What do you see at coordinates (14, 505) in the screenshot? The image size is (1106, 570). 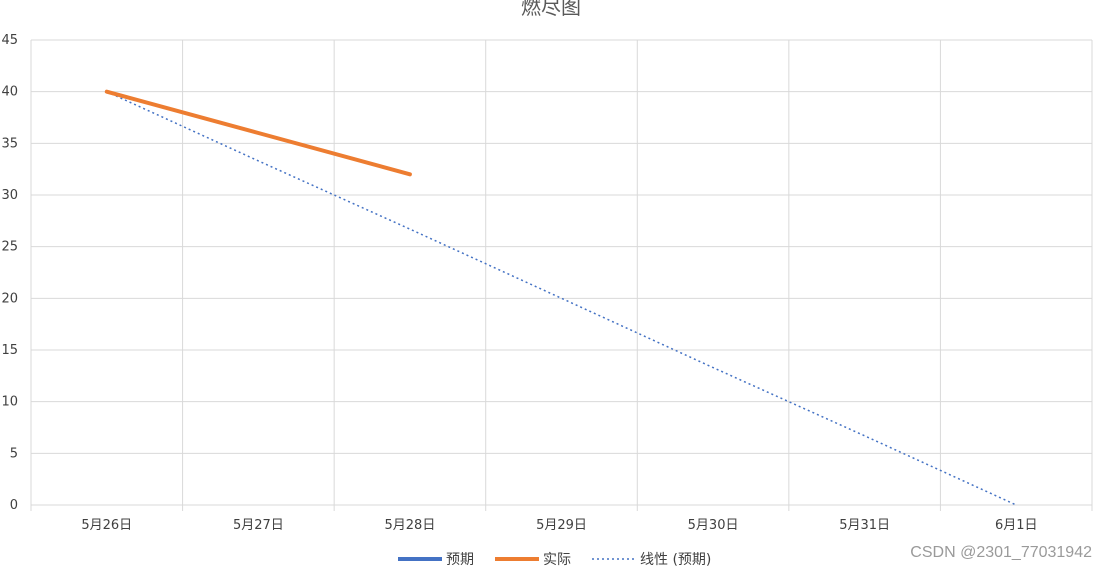 I see `y-tick-label: 0` at bounding box center [14, 505].